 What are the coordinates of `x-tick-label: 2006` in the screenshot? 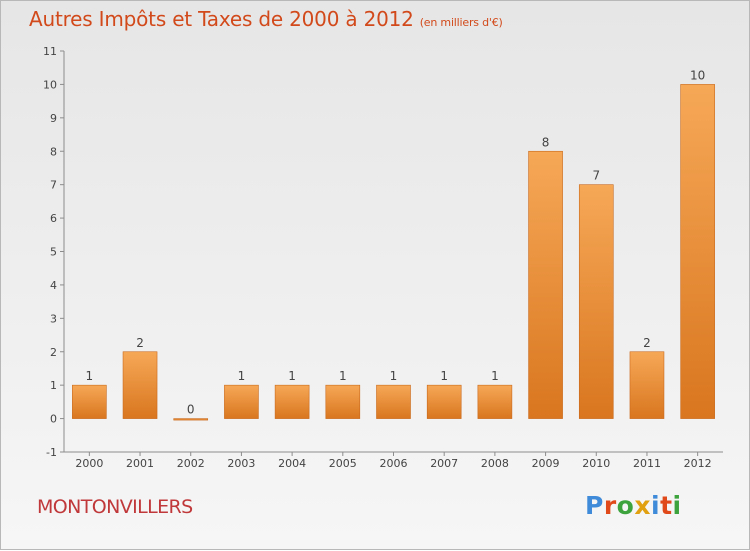 It's located at (394, 463).